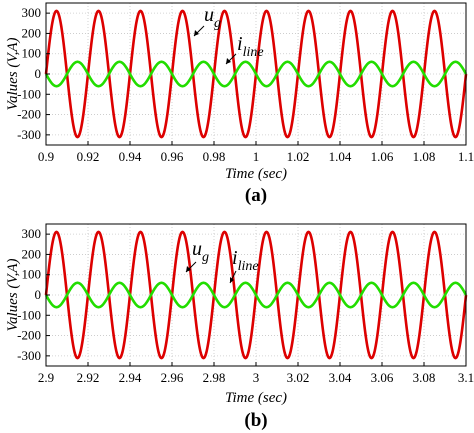 Image resolution: width=474 pixels, height=433 pixels. I want to click on annotation-arrowhead-iline-b, so click(232, 280).